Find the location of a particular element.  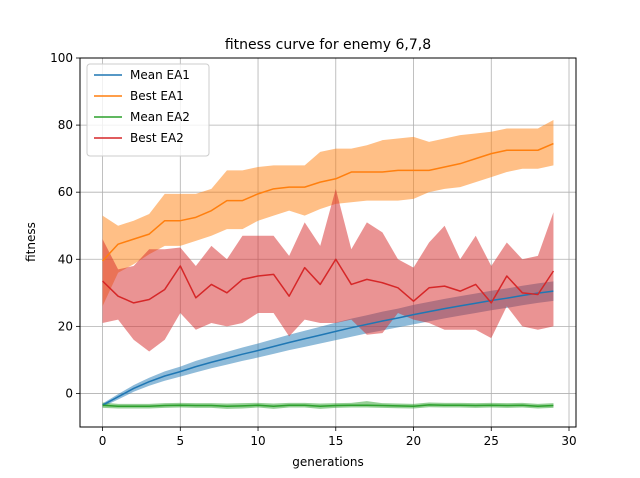

legend-label-best-ea1: Best EA1 is located at coordinates (157, 96).